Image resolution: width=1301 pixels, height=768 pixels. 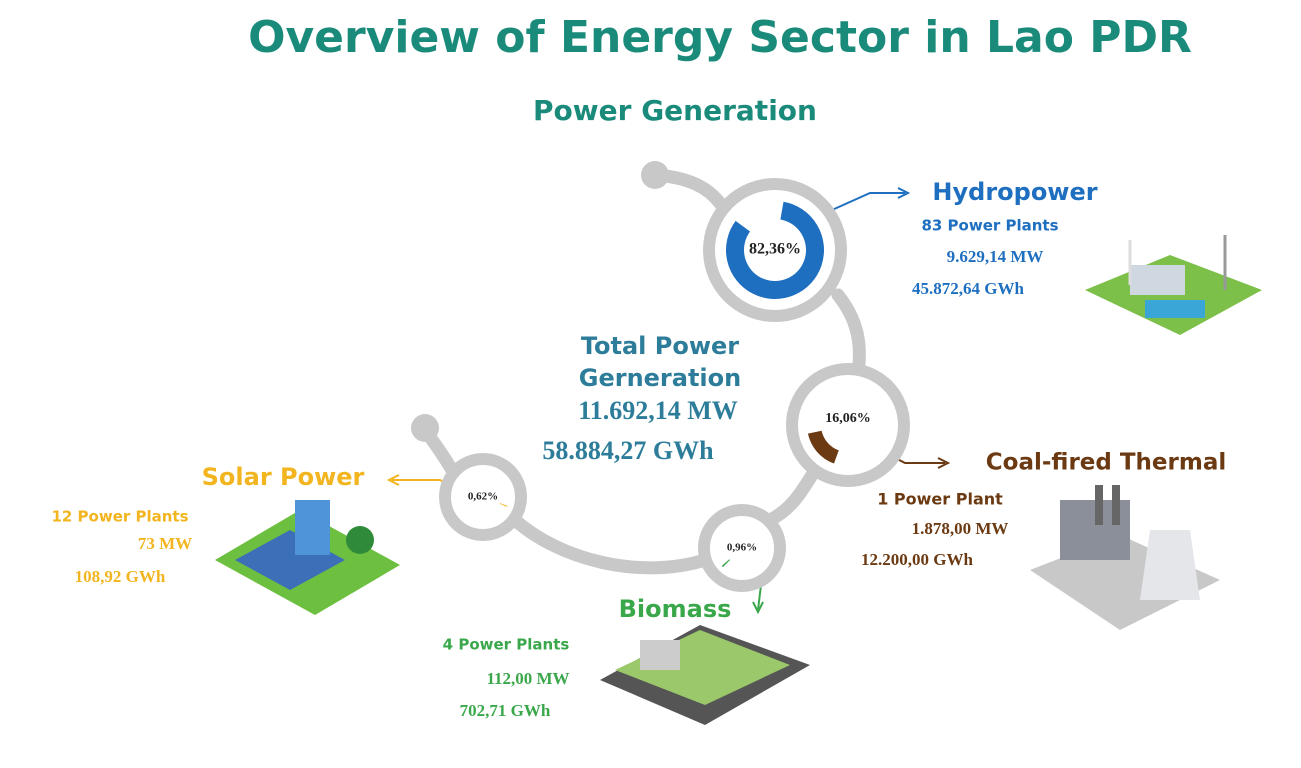 I want to click on source-capacity: 1.878,00 MW, so click(x=960, y=528).